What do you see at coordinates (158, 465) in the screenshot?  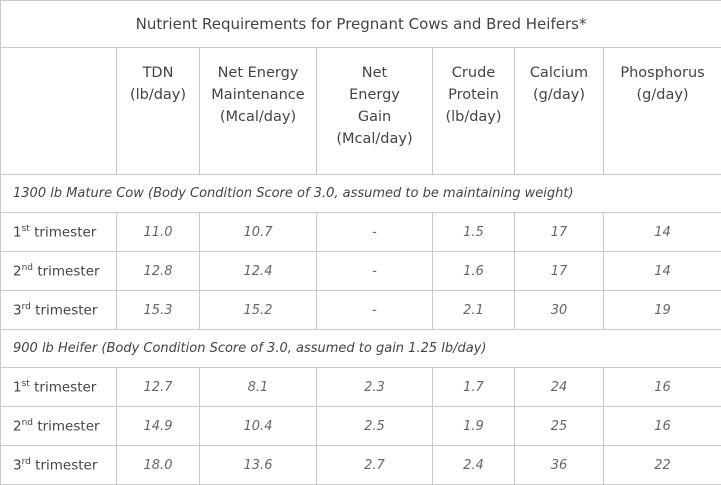 I see `value-cell: 18.0` at bounding box center [158, 465].